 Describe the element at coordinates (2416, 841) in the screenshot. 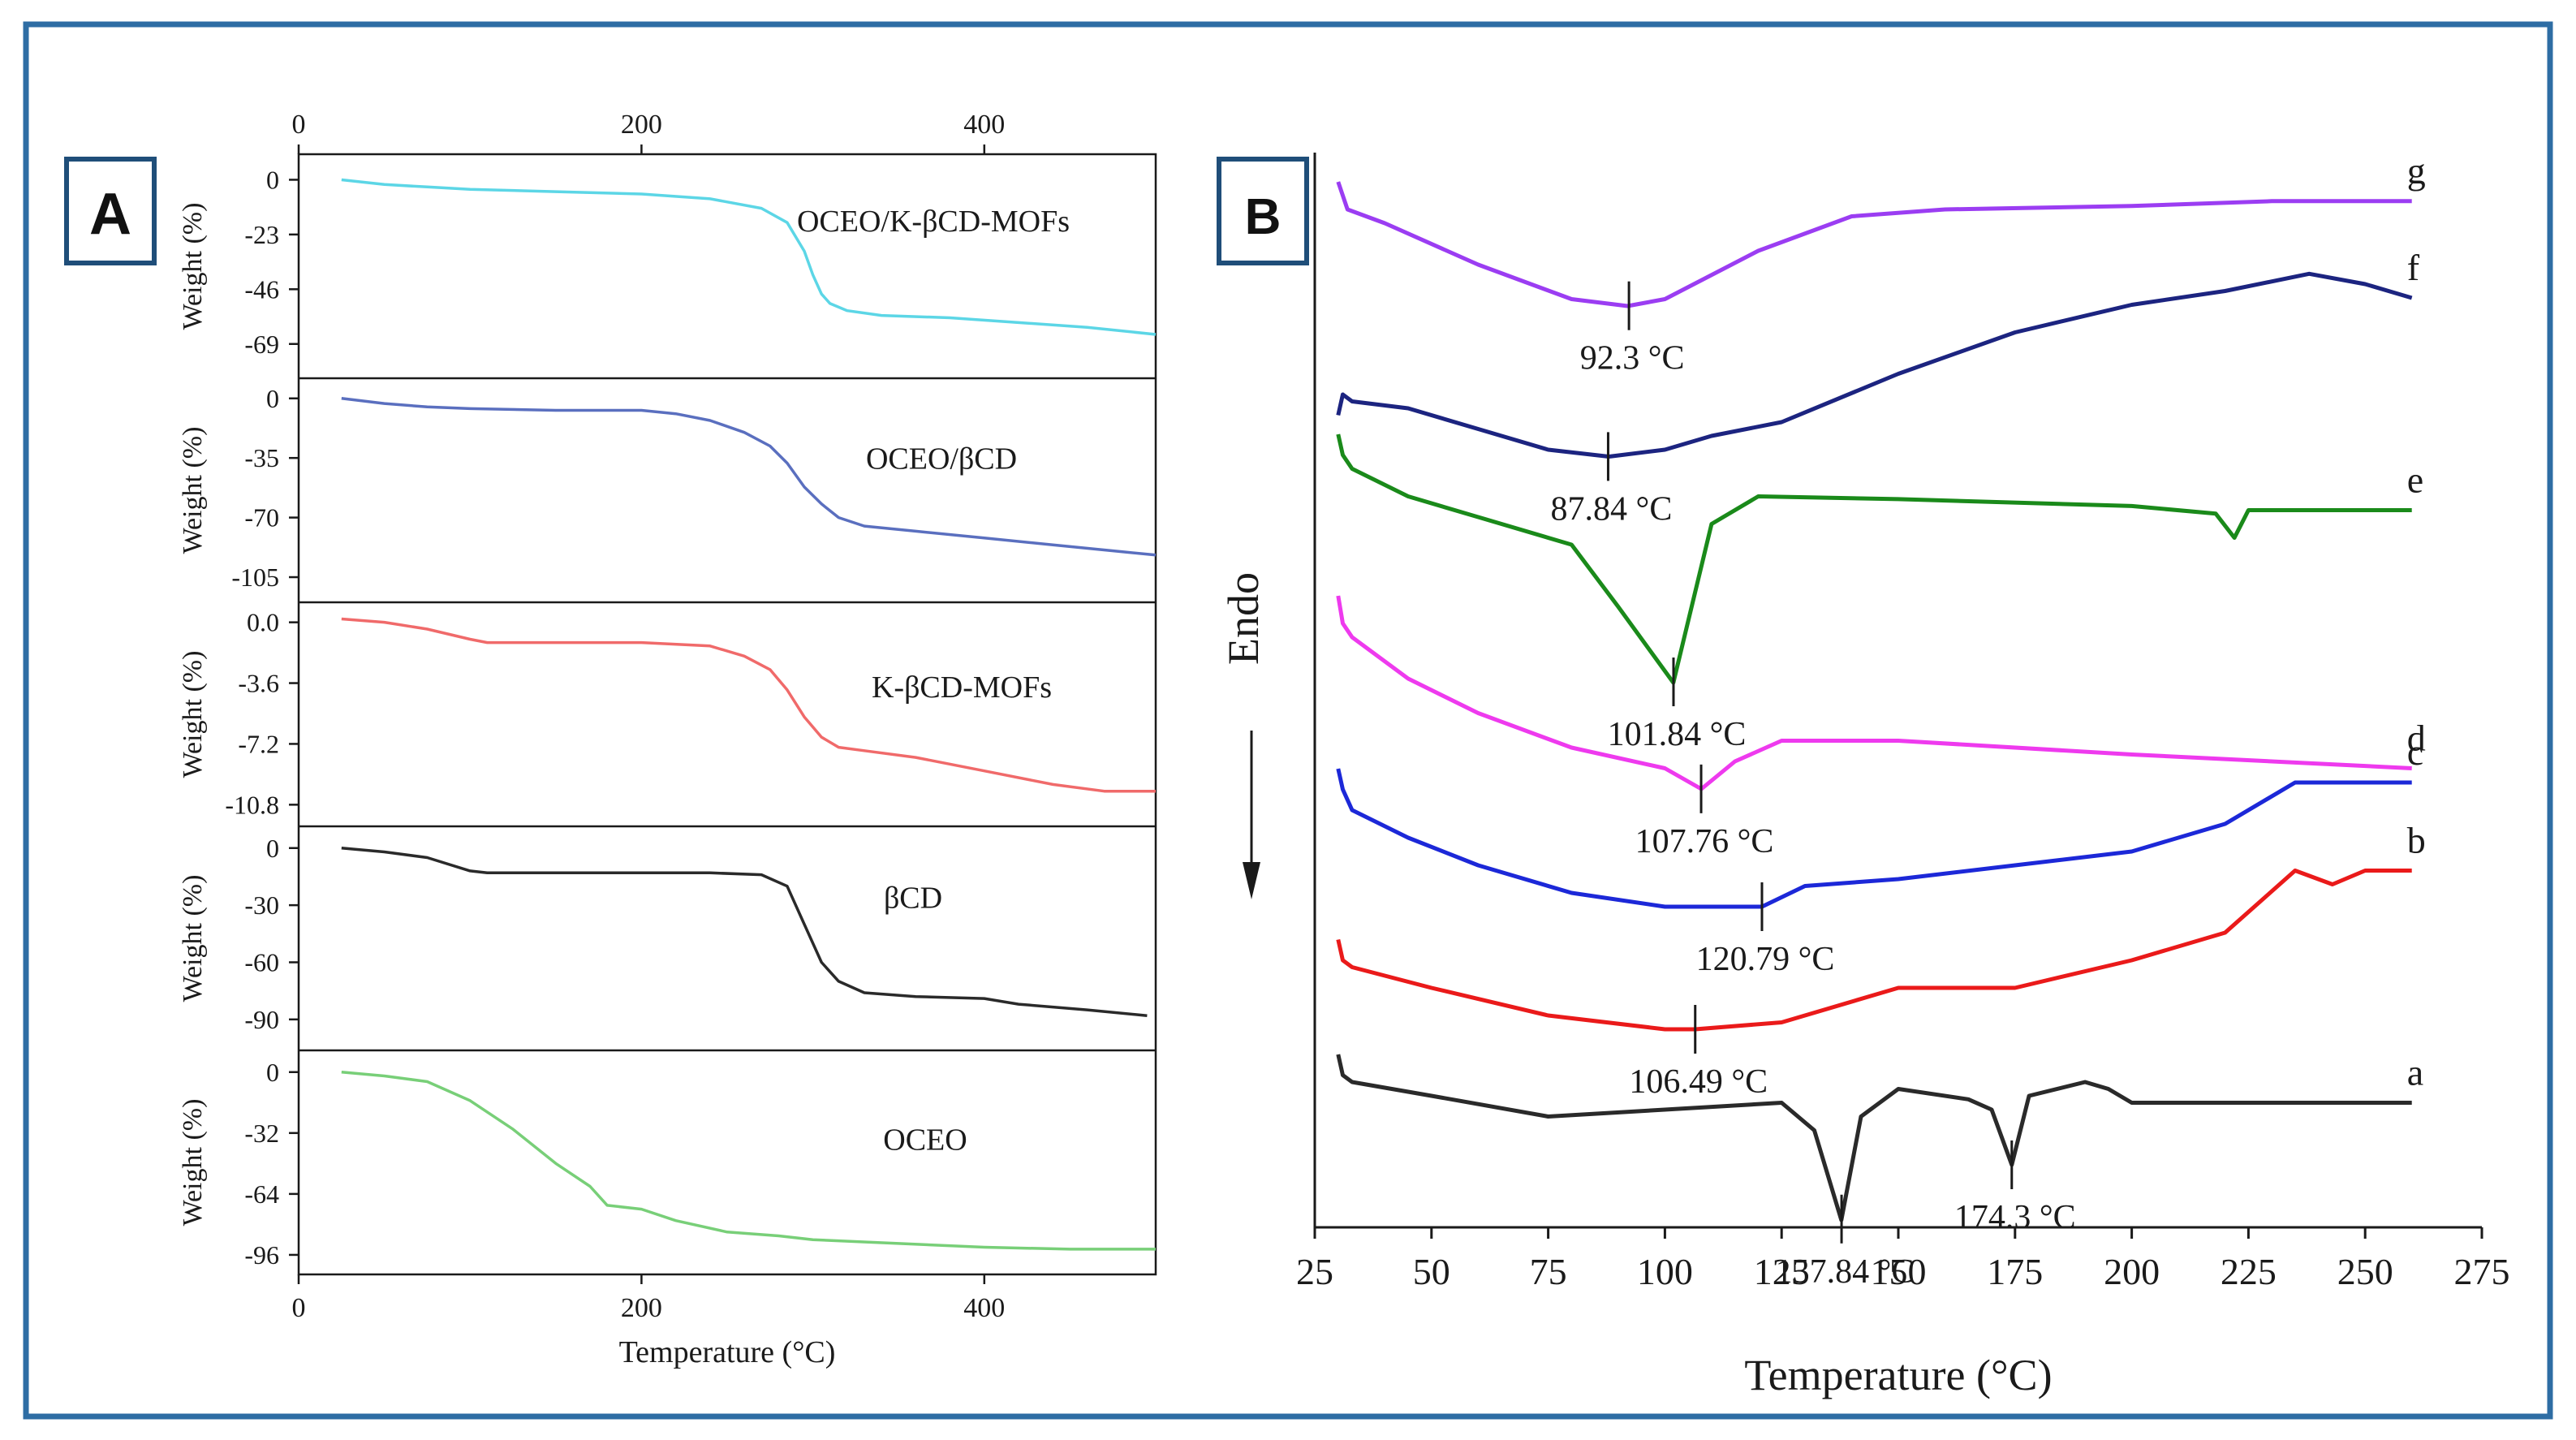

I see `dsc-curve-label-b: b` at that location.